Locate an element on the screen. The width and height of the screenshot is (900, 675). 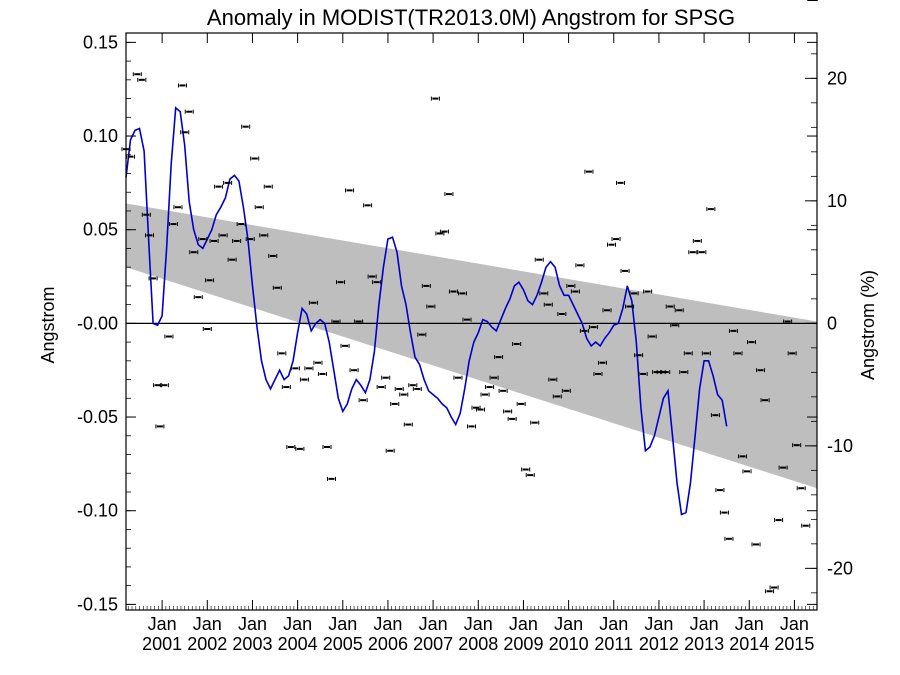
y2-tick-label: 10 is located at coordinates (837, 201).